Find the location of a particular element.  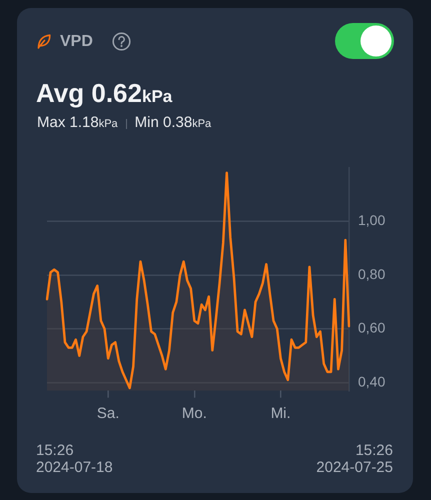

text: Max 1.18kPa is located at coordinates (77, 123).